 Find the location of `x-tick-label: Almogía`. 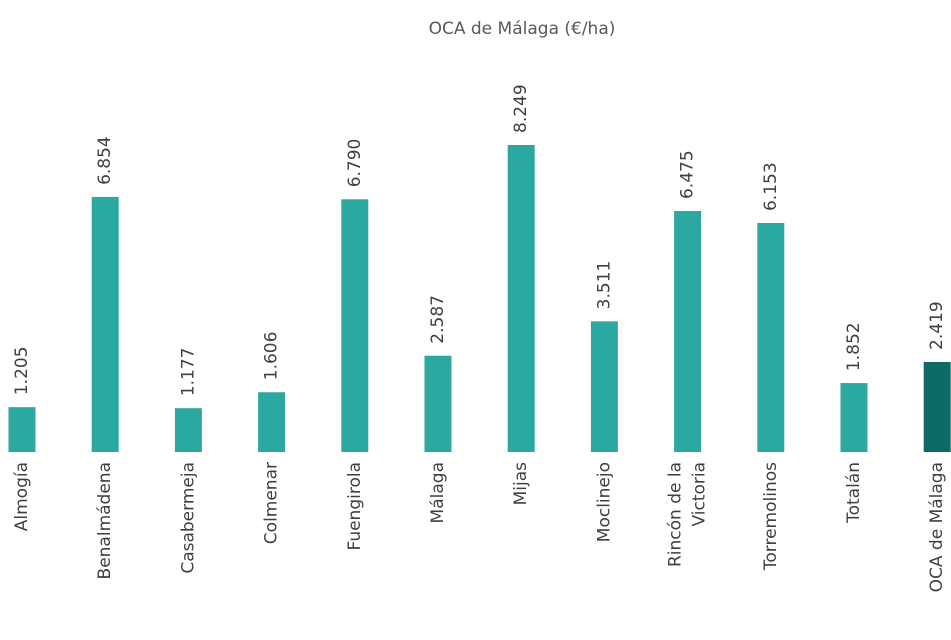

x-tick-label: Almogía is located at coordinates (22, 496).